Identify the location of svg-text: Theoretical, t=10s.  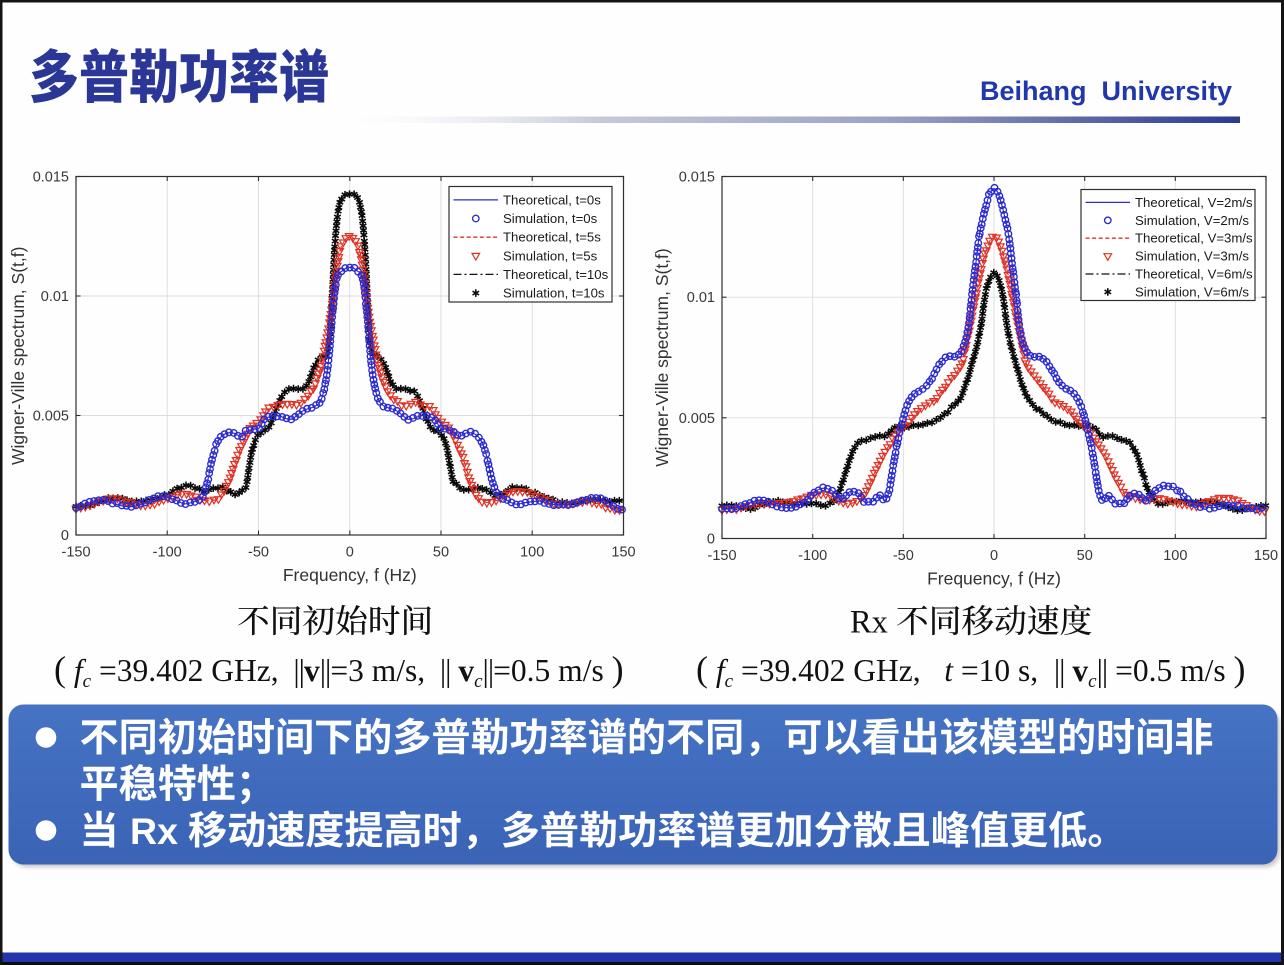
(556, 274).